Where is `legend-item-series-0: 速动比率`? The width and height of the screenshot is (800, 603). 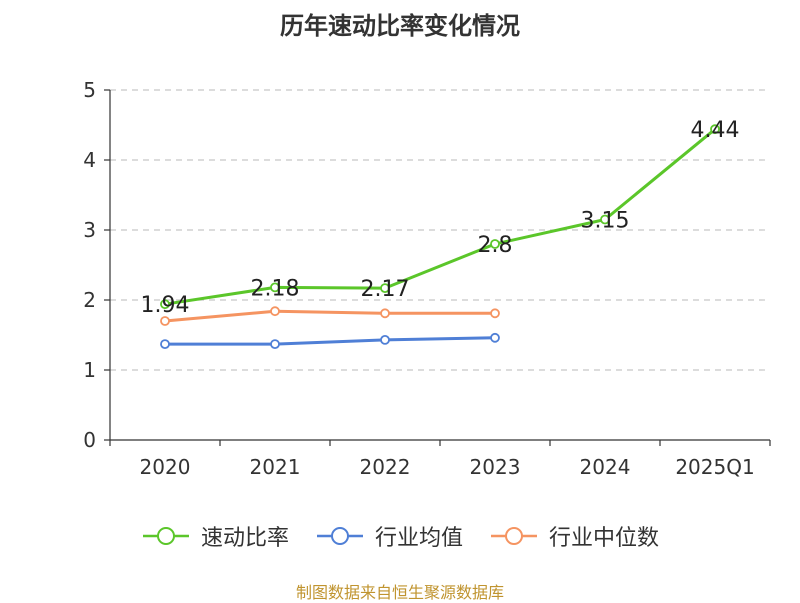
legend-item-series-0: 速动比率 is located at coordinates (215, 536).